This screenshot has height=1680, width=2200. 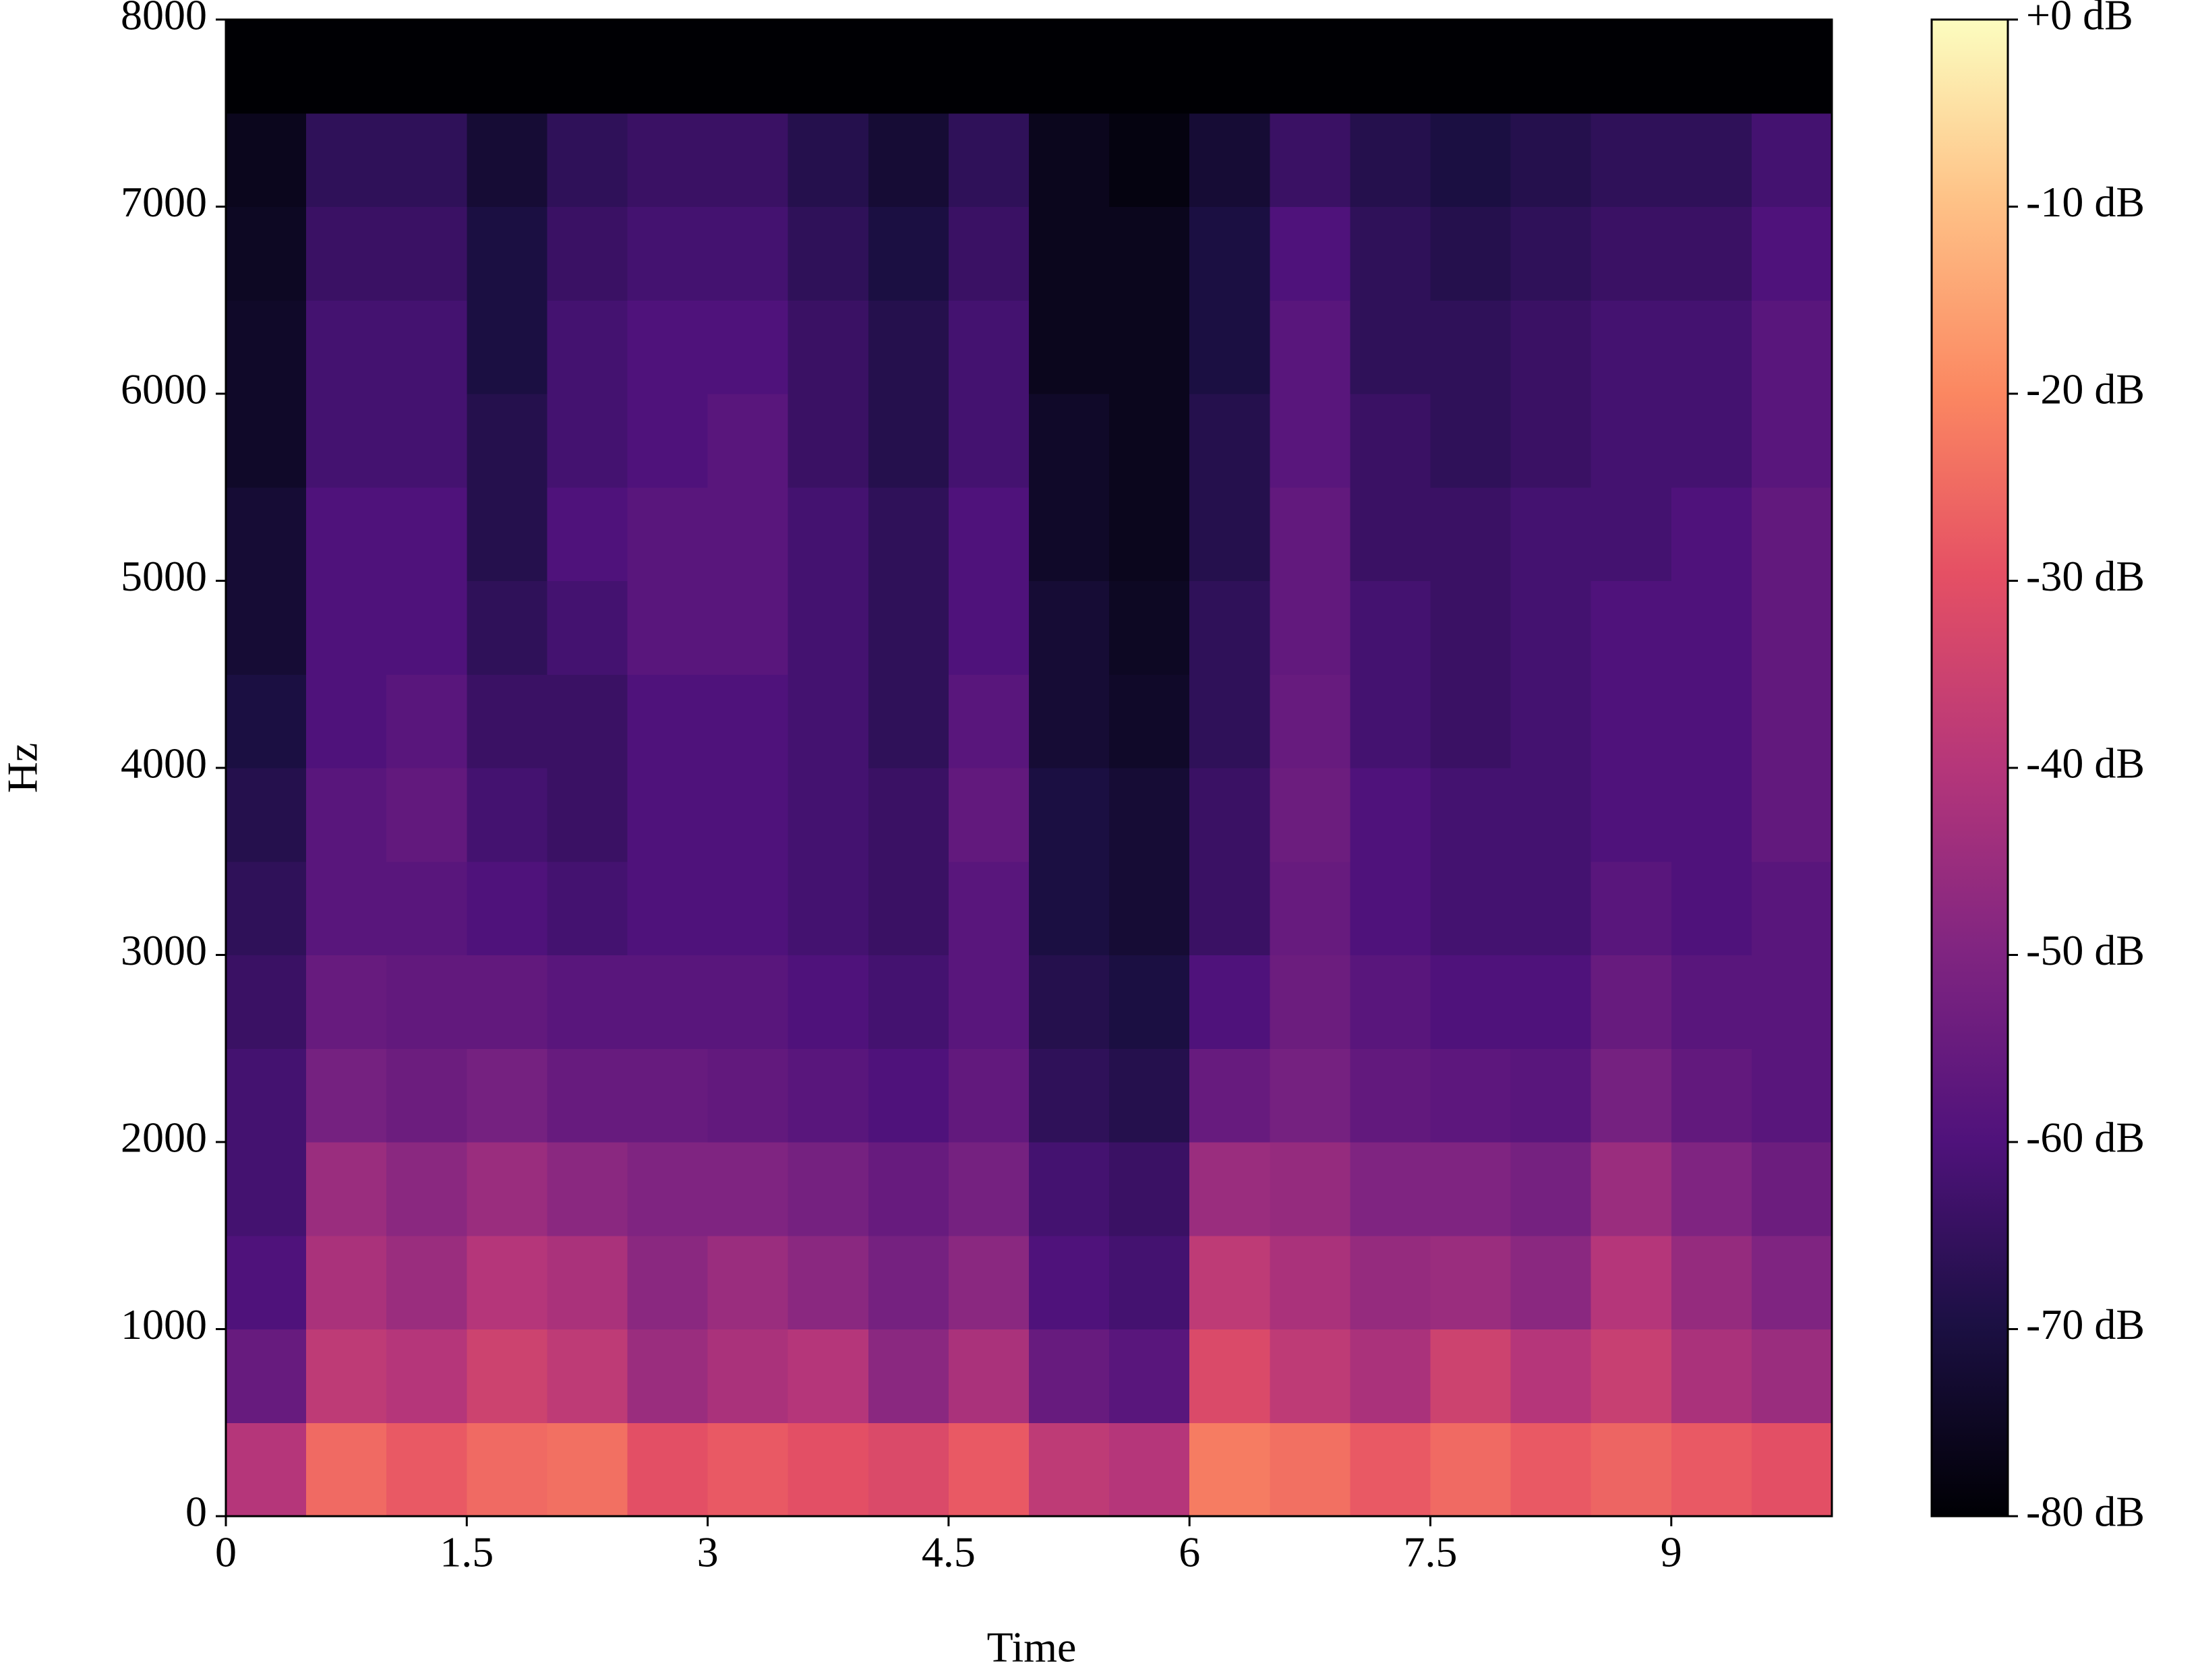 What do you see at coordinates (2085, 1324) in the screenshot?
I see `colorbar-tick-label: -70 dB` at bounding box center [2085, 1324].